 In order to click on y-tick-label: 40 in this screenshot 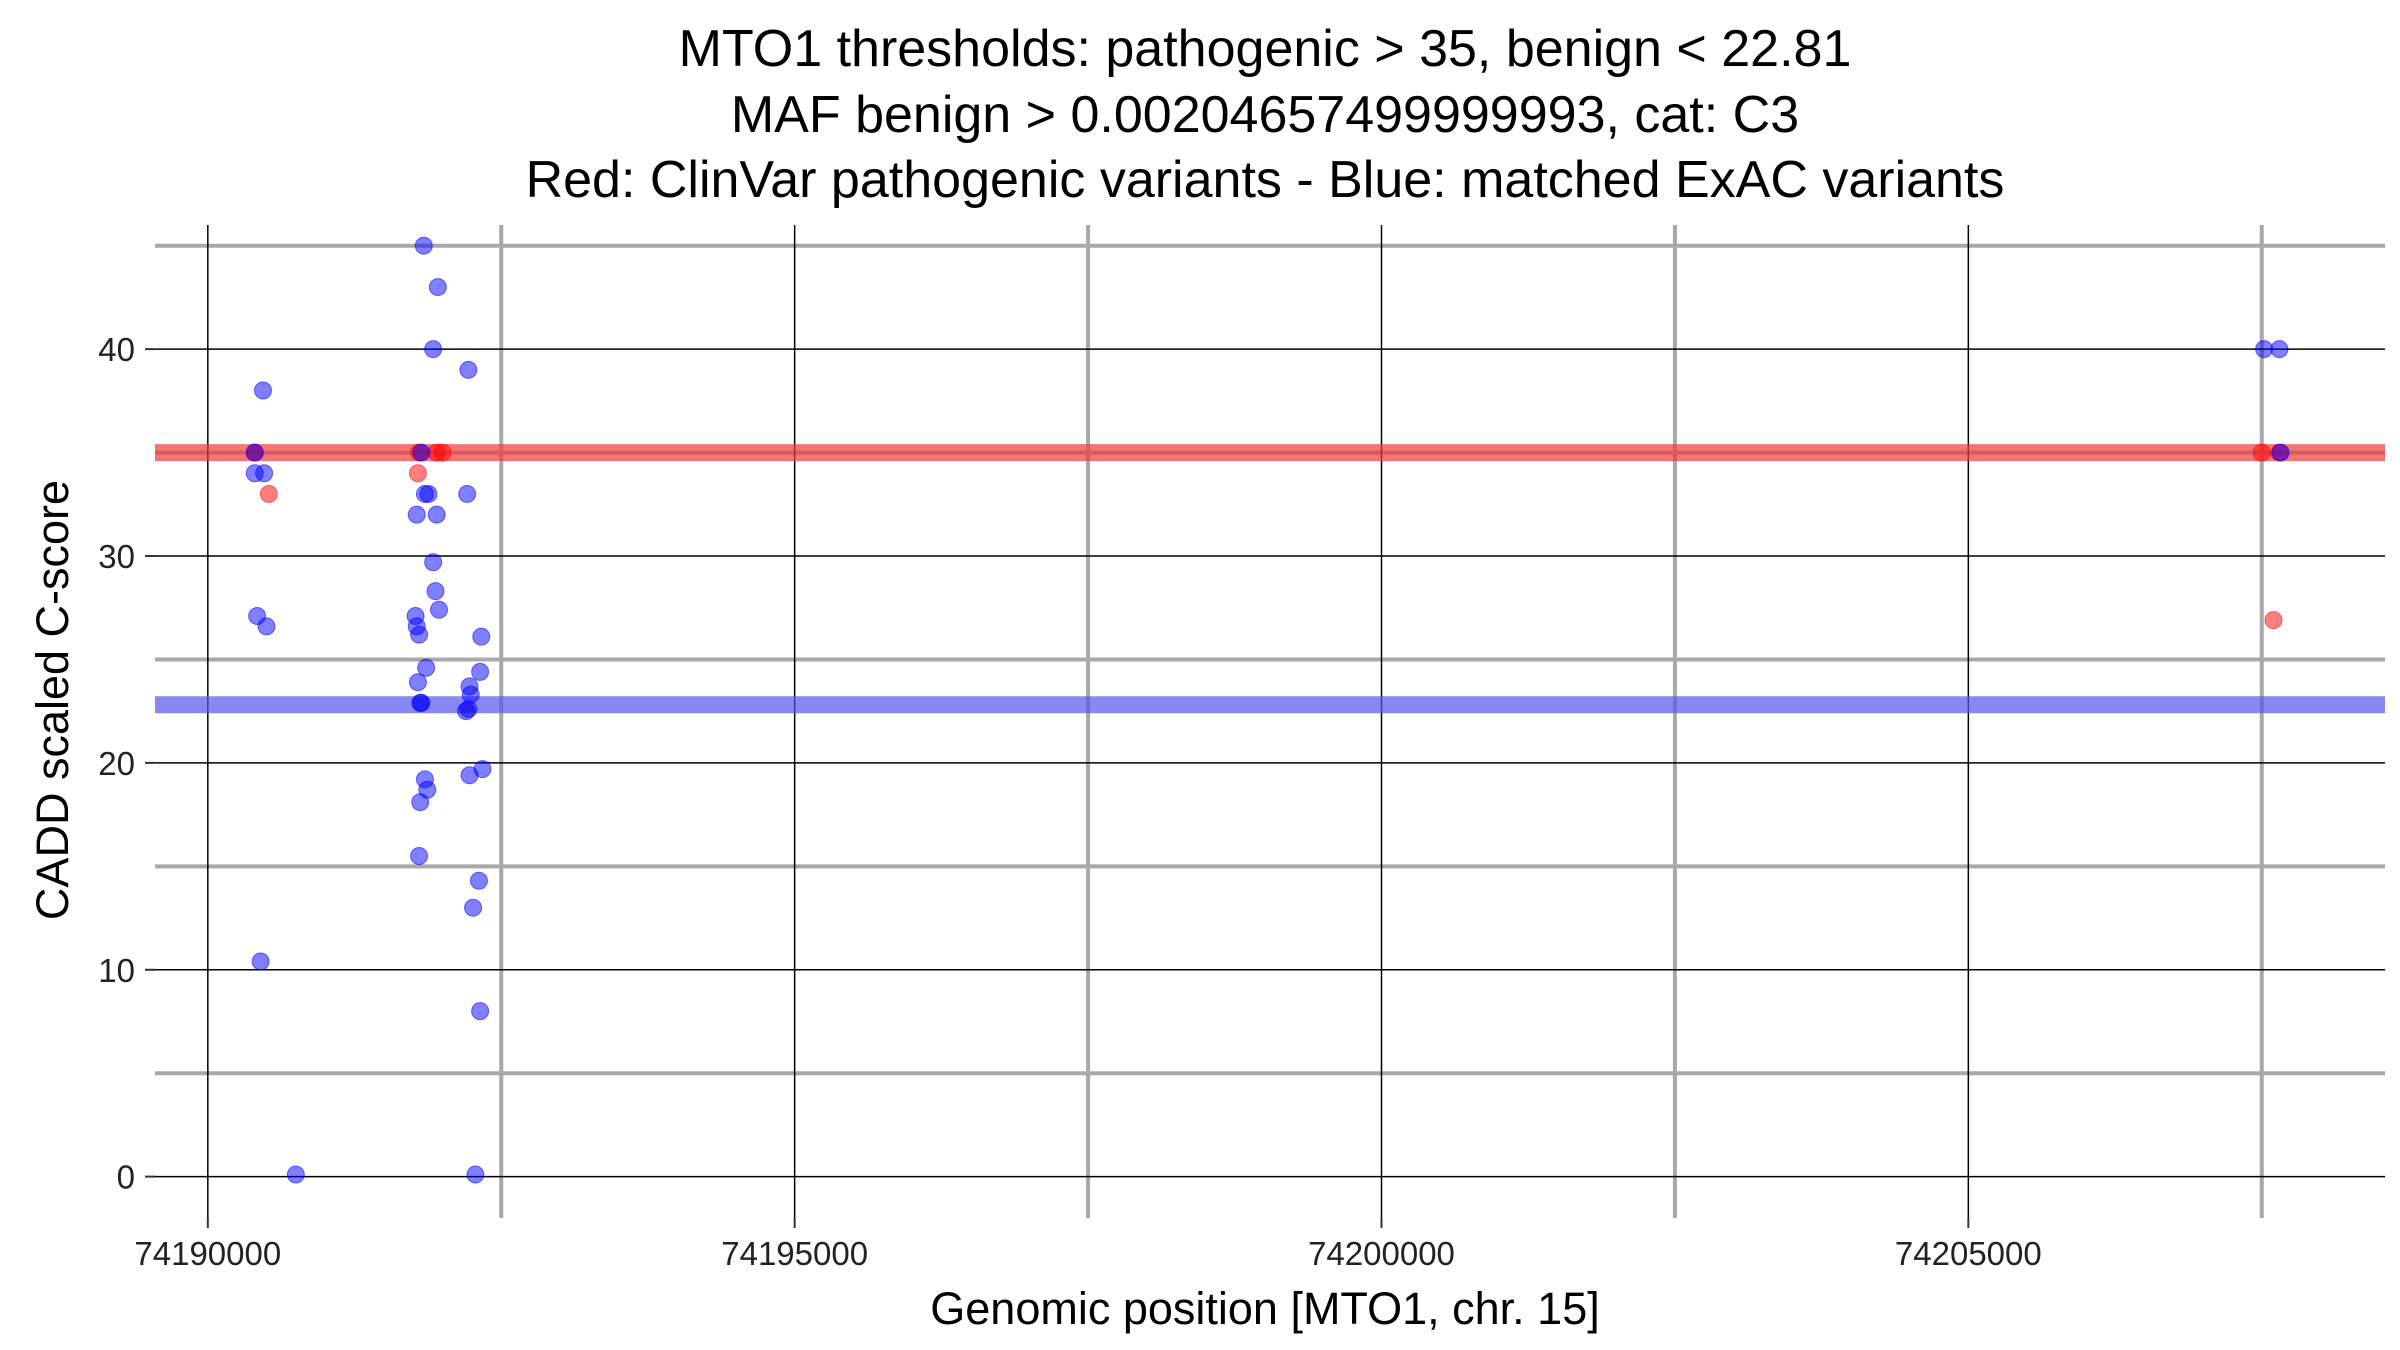, I will do `click(116, 349)`.